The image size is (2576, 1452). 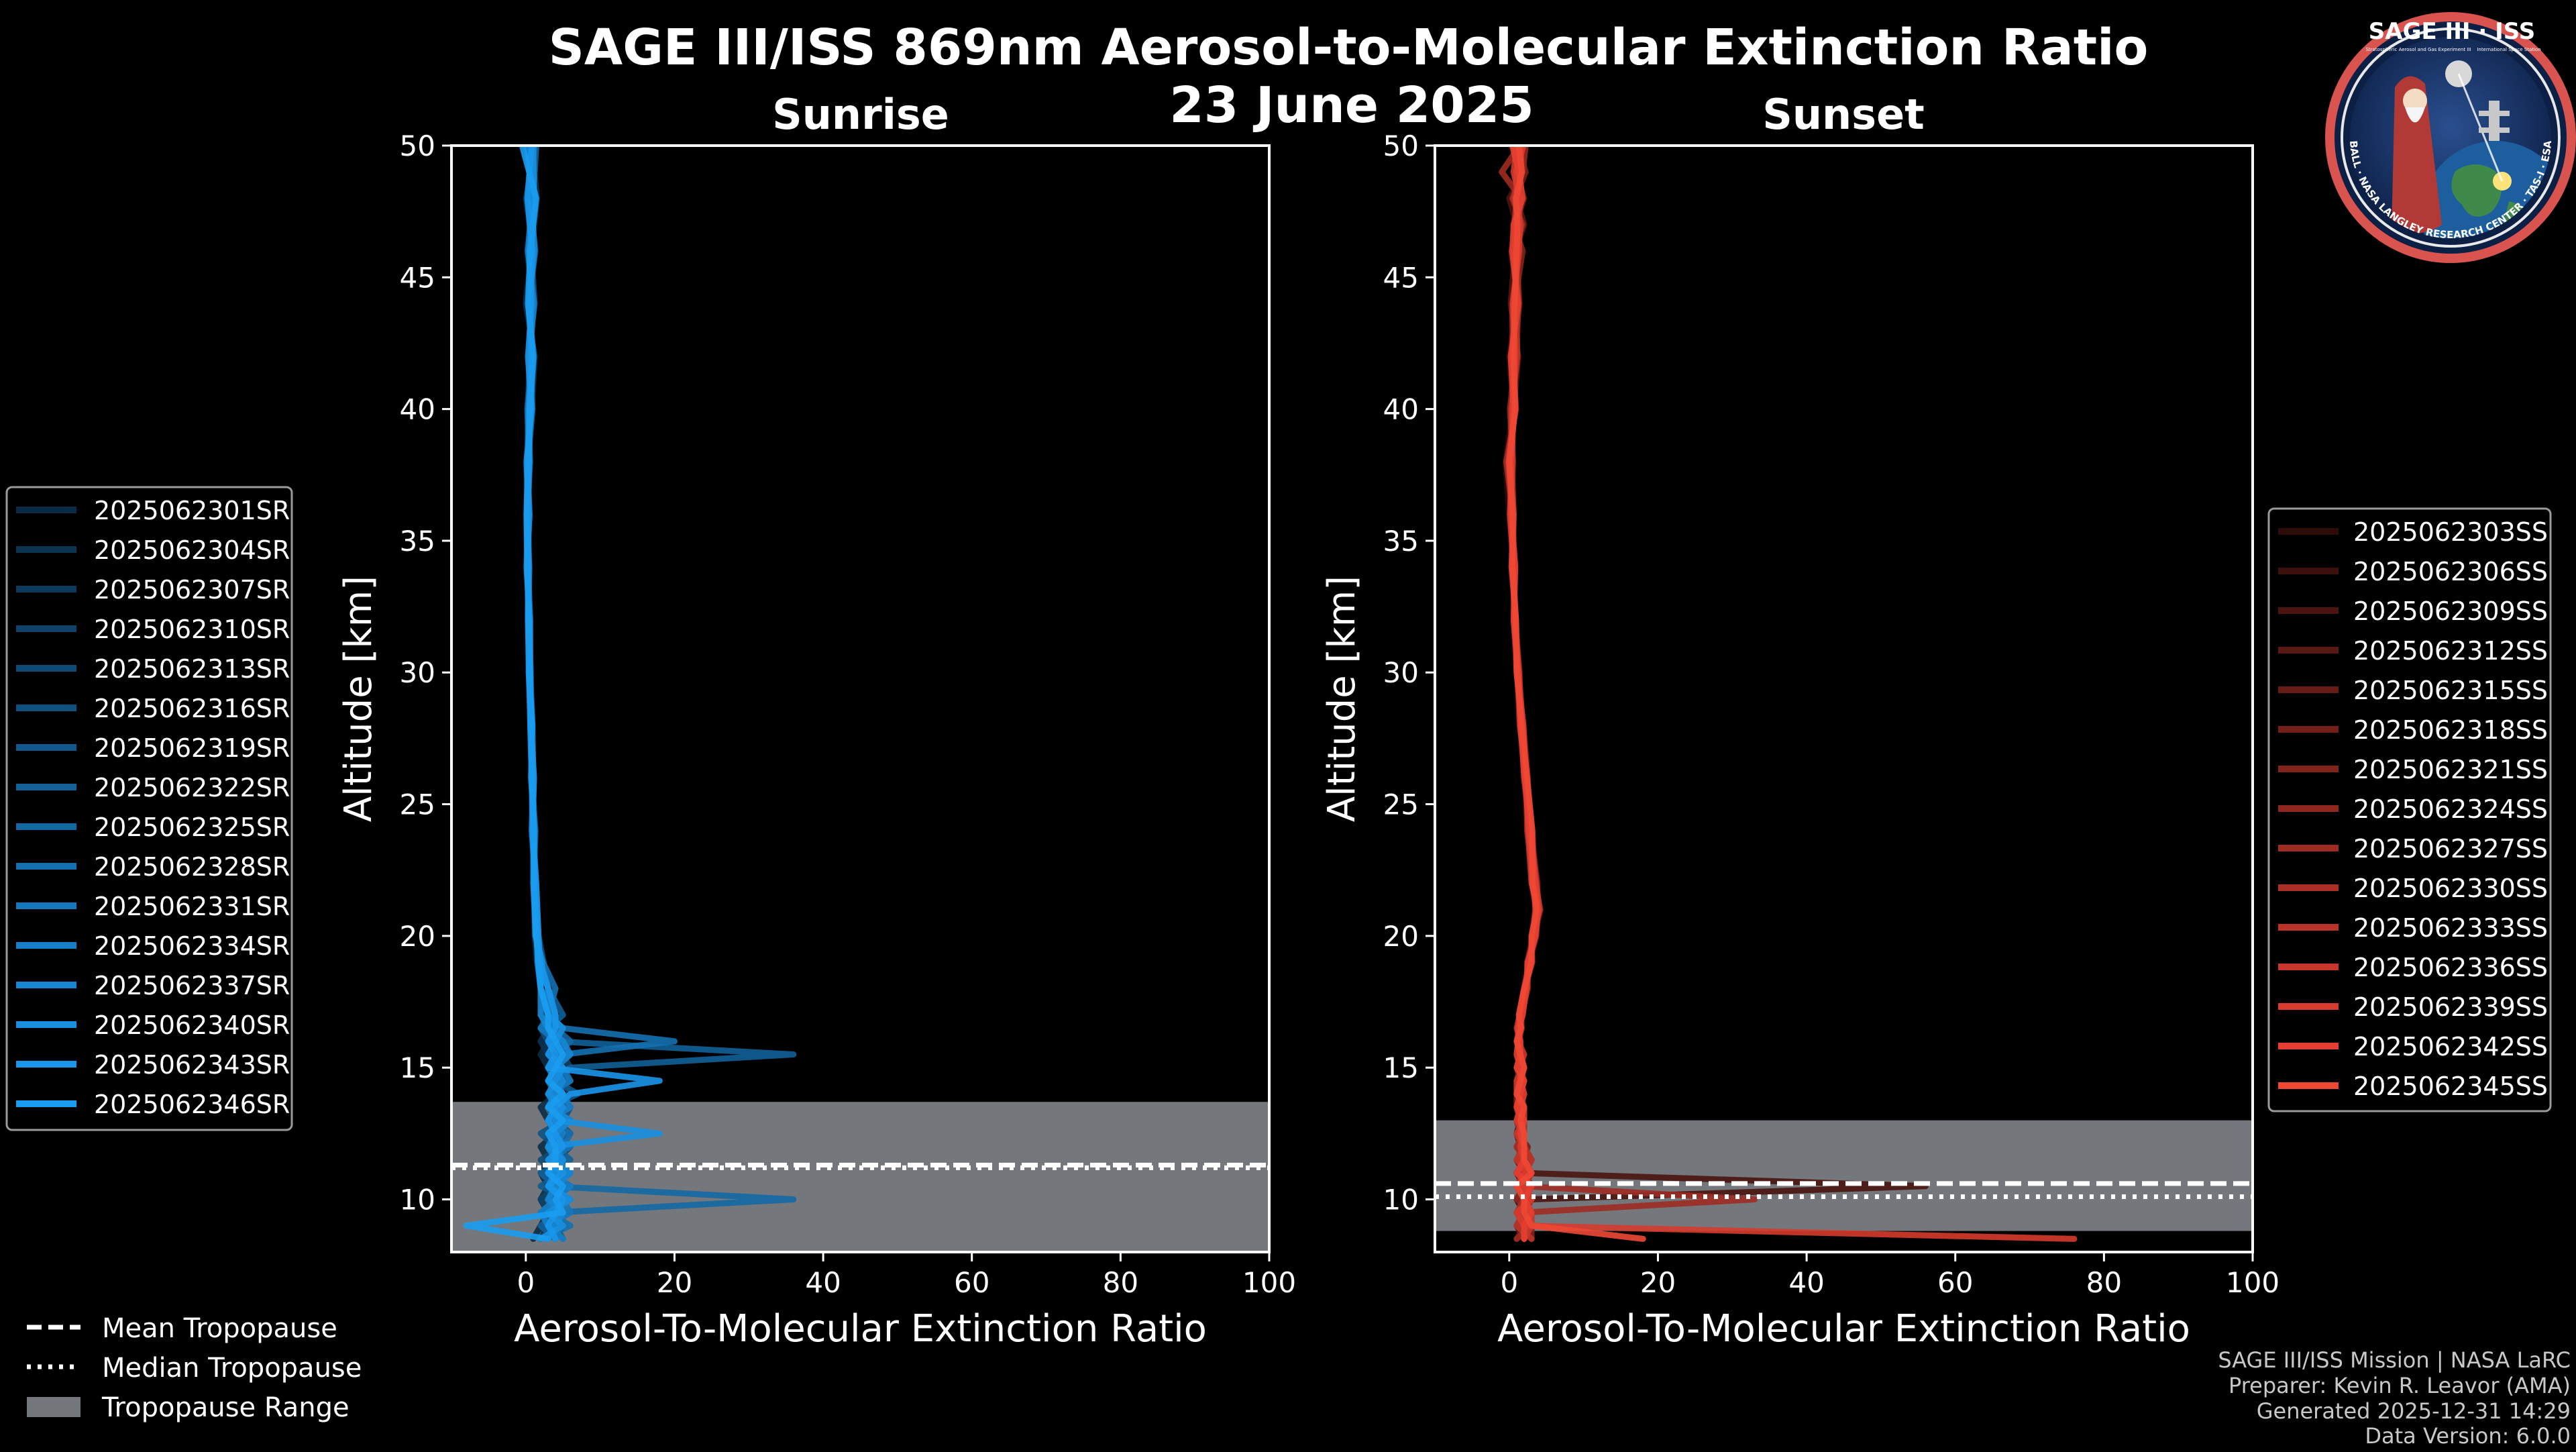 What do you see at coordinates (2104, 1283) in the screenshot?
I see `sunset-x-tick-label: 80` at bounding box center [2104, 1283].